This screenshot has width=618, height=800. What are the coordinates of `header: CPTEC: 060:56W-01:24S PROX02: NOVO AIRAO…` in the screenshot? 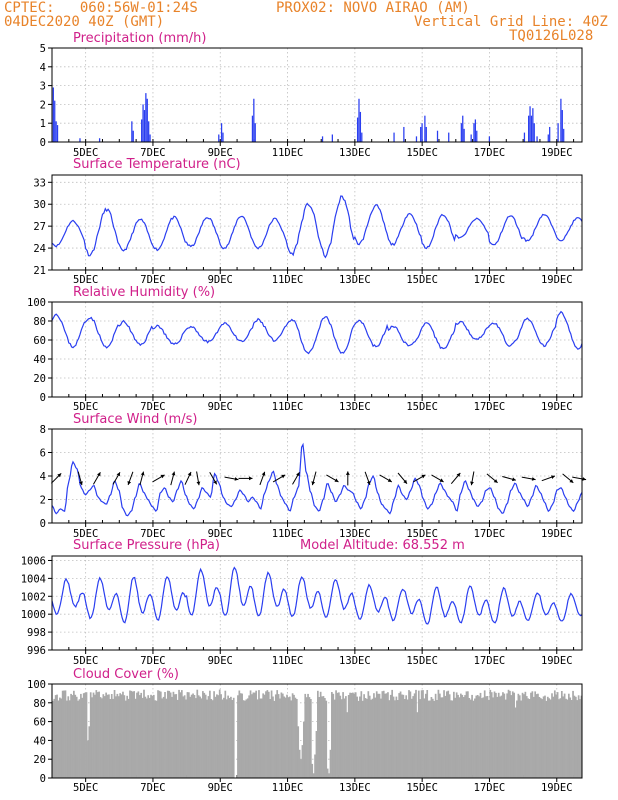 It's located at (309, 22).